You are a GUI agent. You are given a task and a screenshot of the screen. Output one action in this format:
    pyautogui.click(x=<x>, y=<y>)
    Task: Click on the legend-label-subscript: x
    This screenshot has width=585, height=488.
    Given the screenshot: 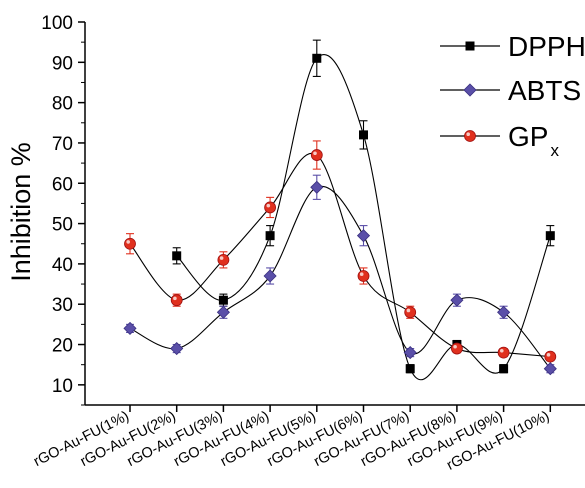 What is the action you would take?
    pyautogui.click(x=554, y=150)
    